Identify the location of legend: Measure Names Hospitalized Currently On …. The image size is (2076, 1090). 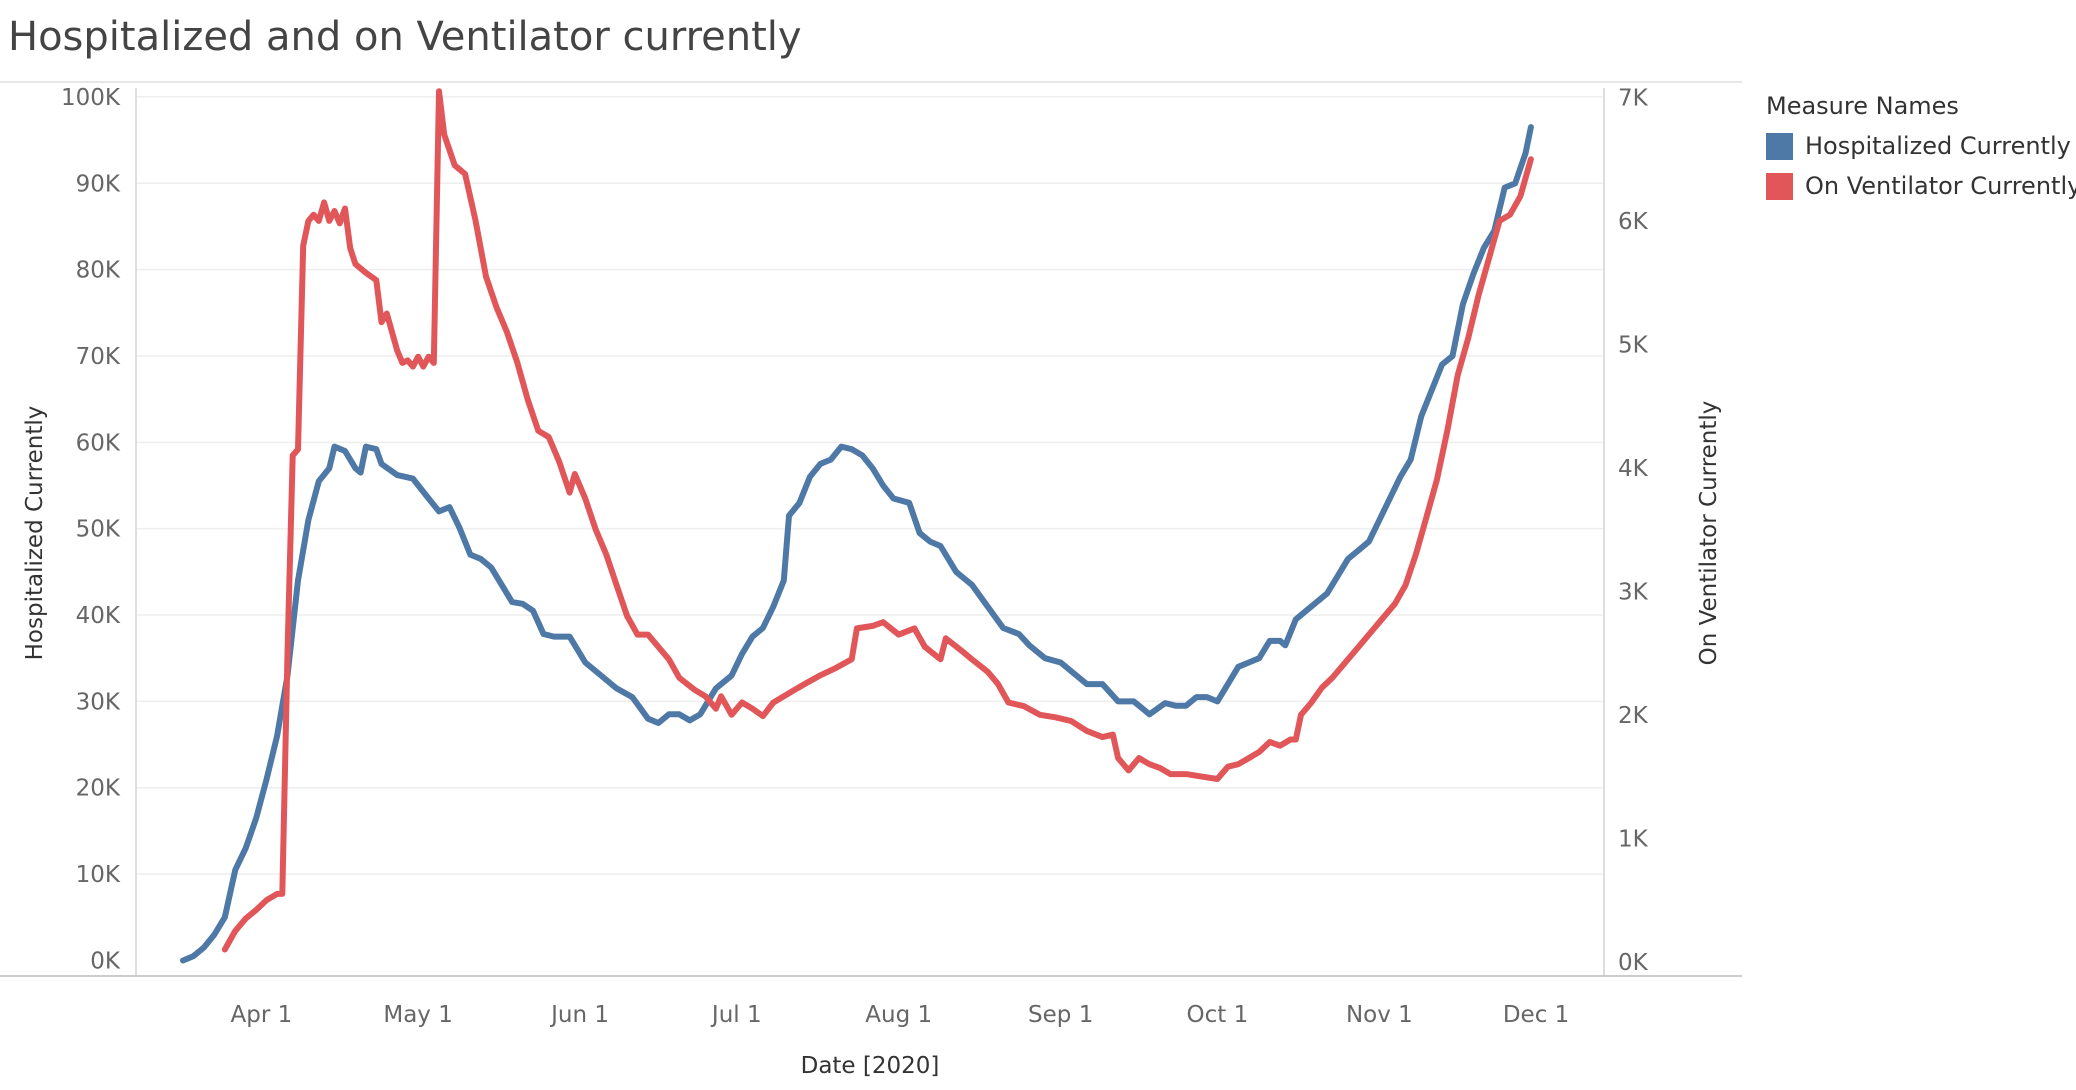
(1921, 149).